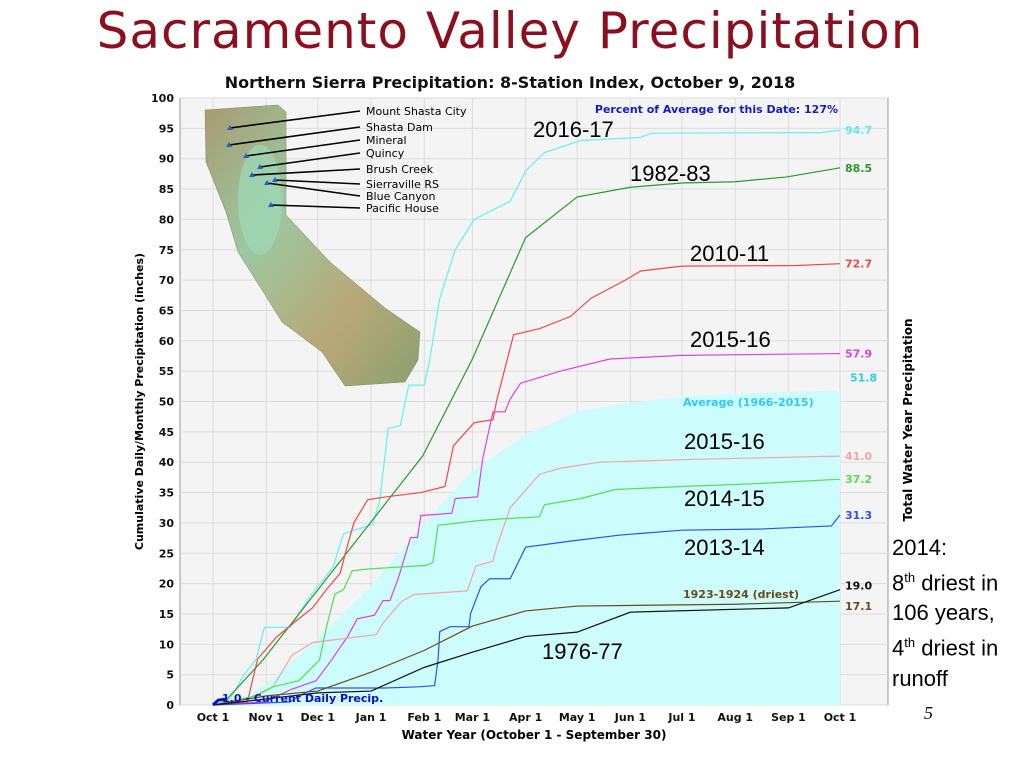  What do you see at coordinates (858, 479) in the screenshot?
I see `series-total-label: 37.2` at bounding box center [858, 479].